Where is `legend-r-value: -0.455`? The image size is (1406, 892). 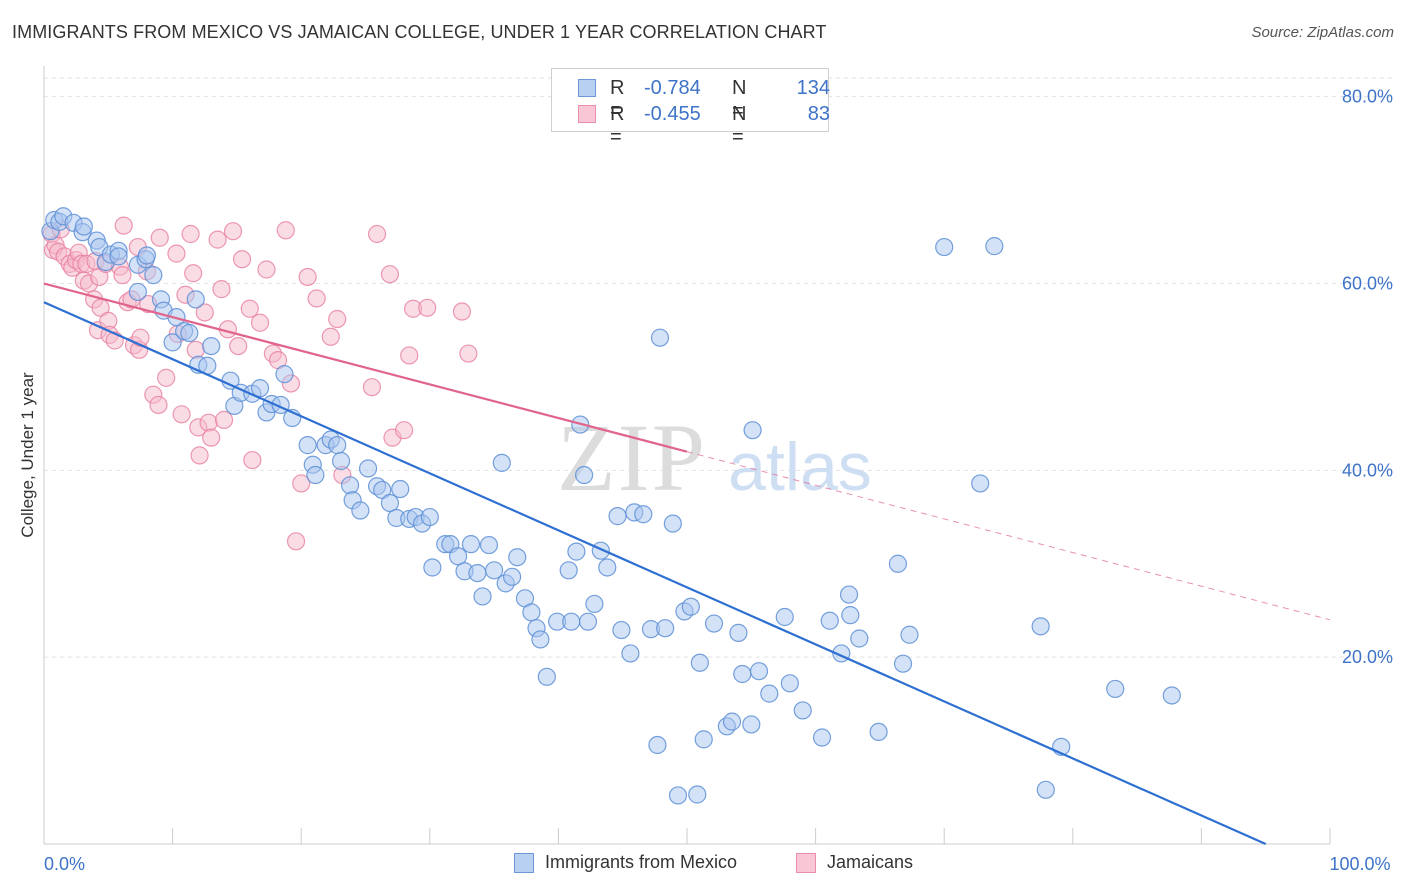
legend-r-value: -0.455 is located at coordinates (672, 114).